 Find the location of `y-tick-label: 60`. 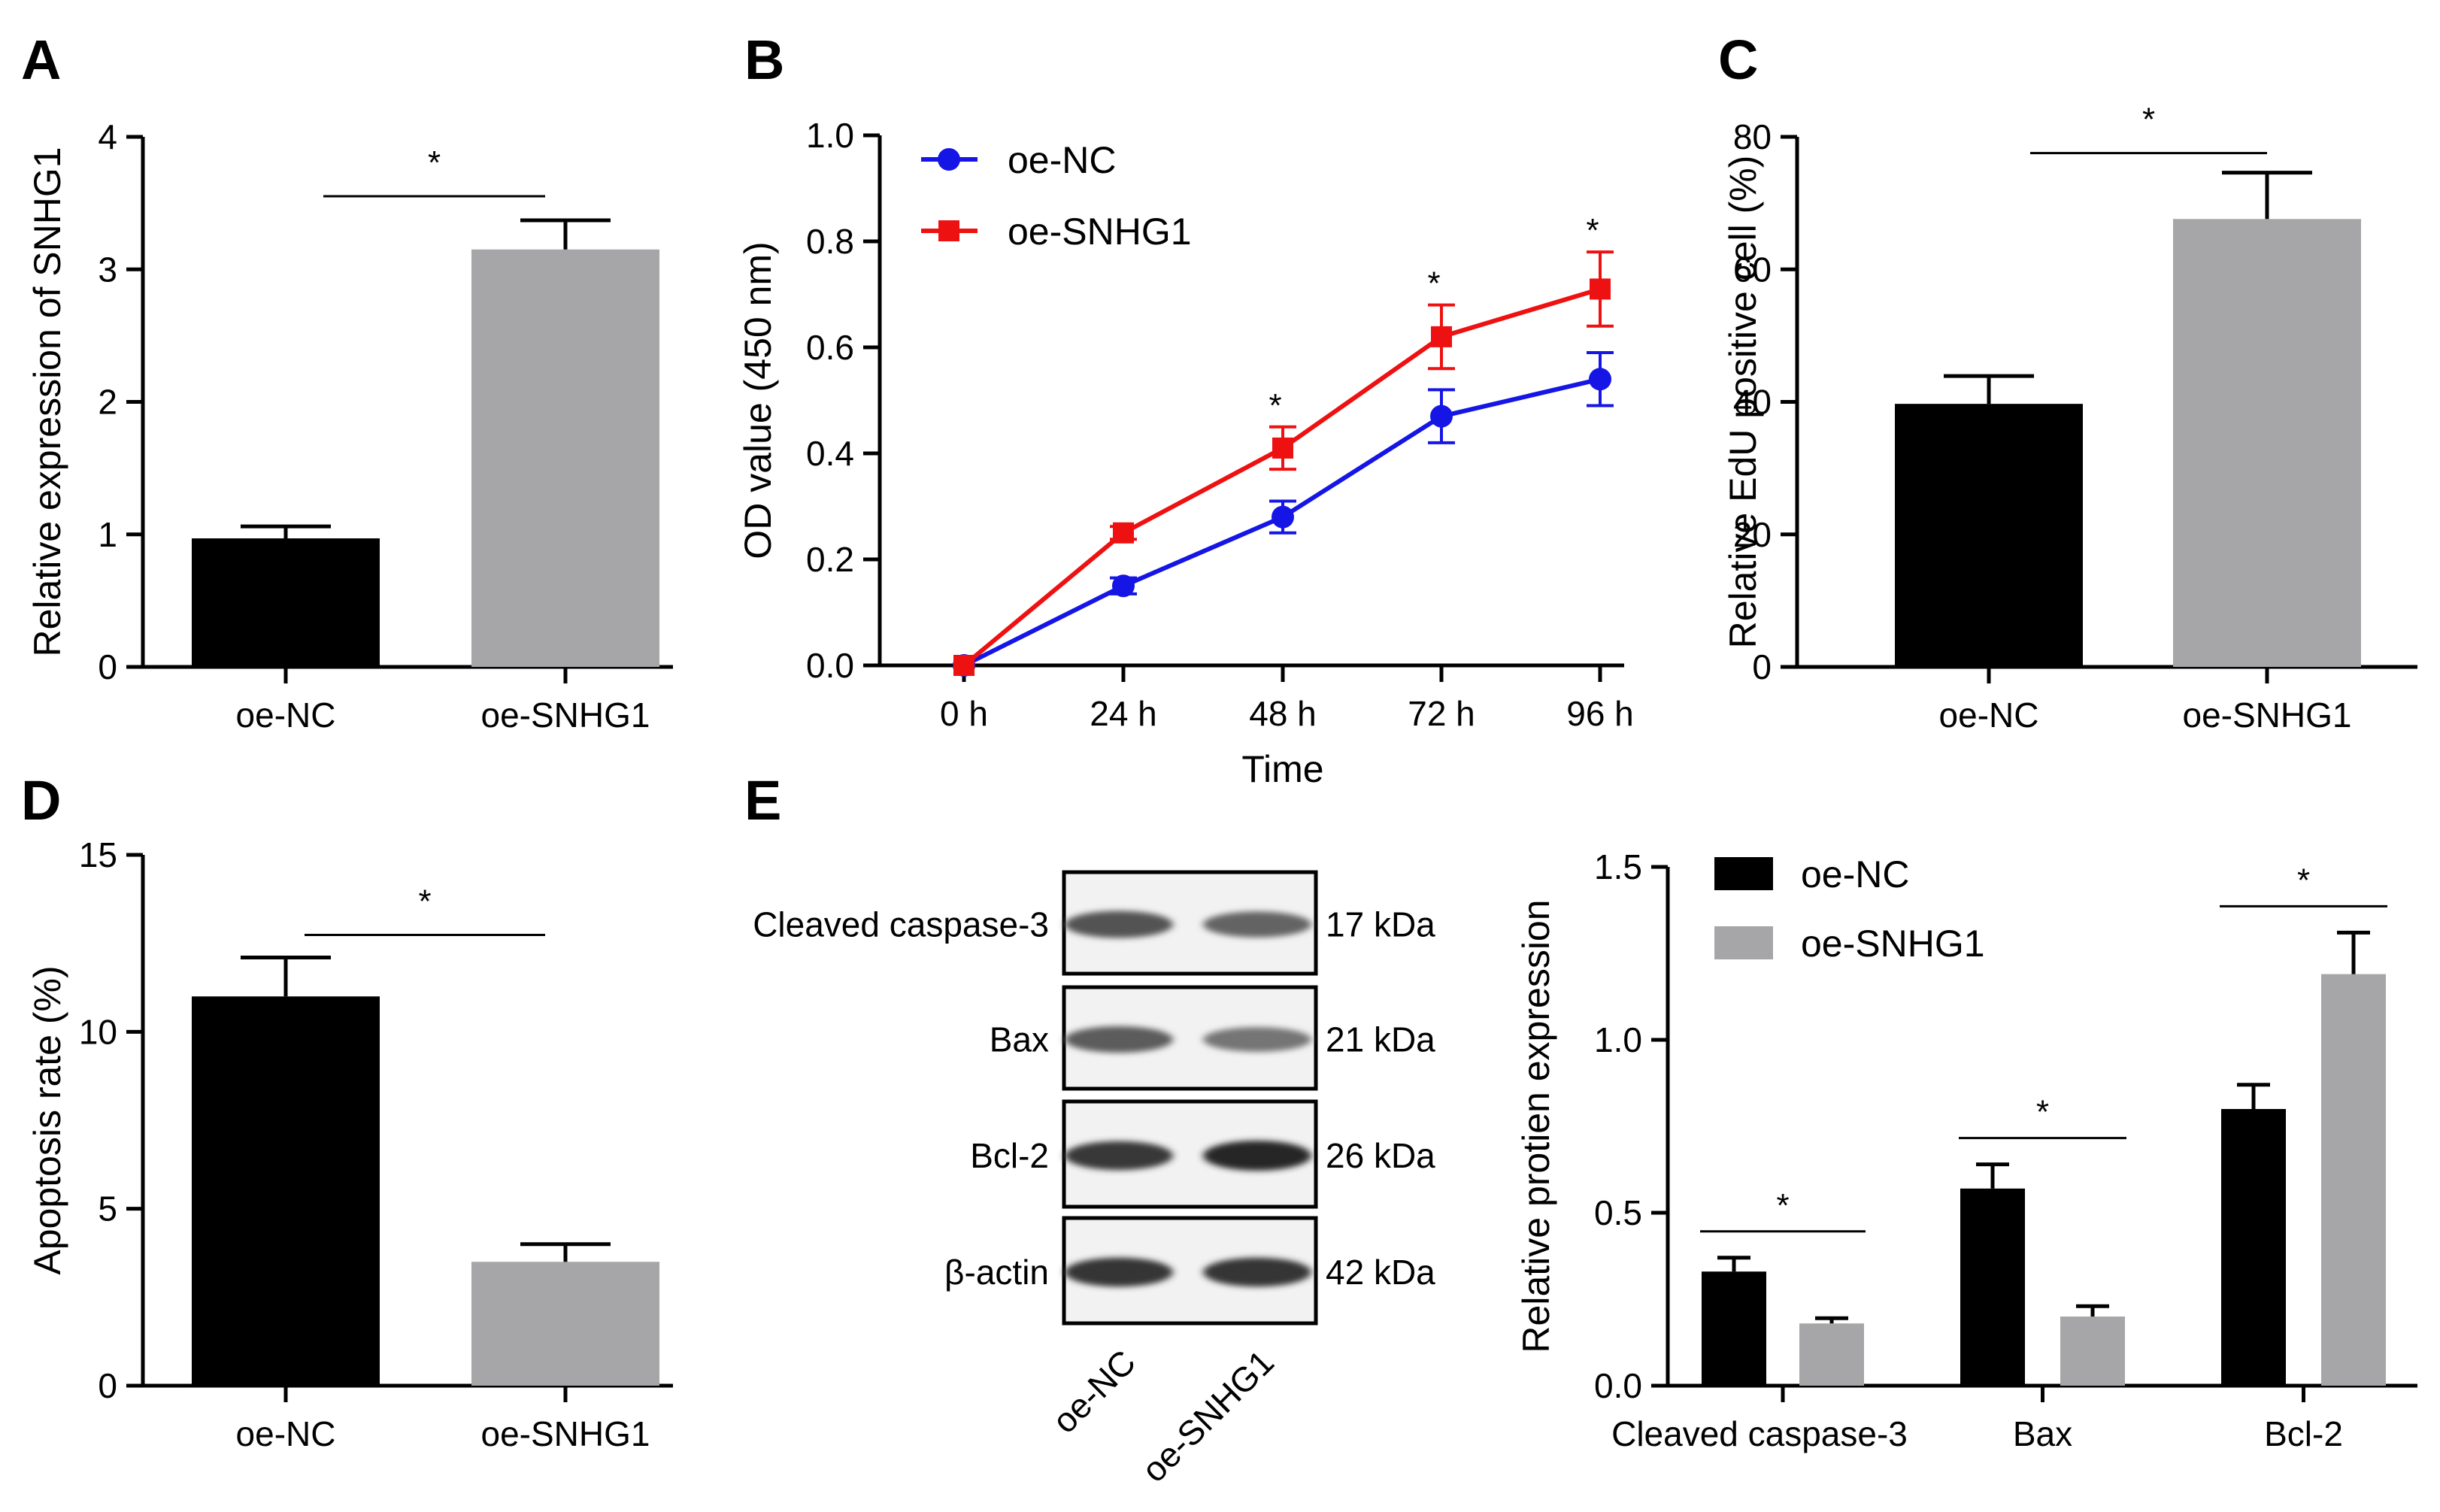

y-tick-label: 60 is located at coordinates (1752, 270).